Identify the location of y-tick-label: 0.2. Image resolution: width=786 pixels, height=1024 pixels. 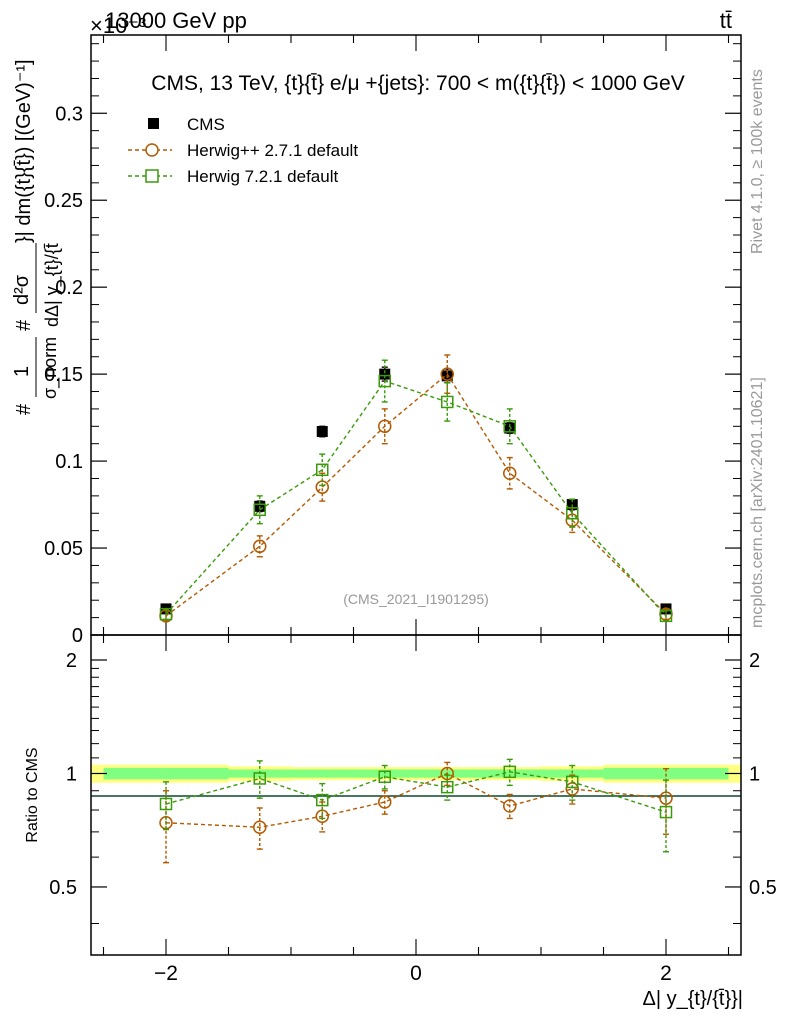
(69, 288).